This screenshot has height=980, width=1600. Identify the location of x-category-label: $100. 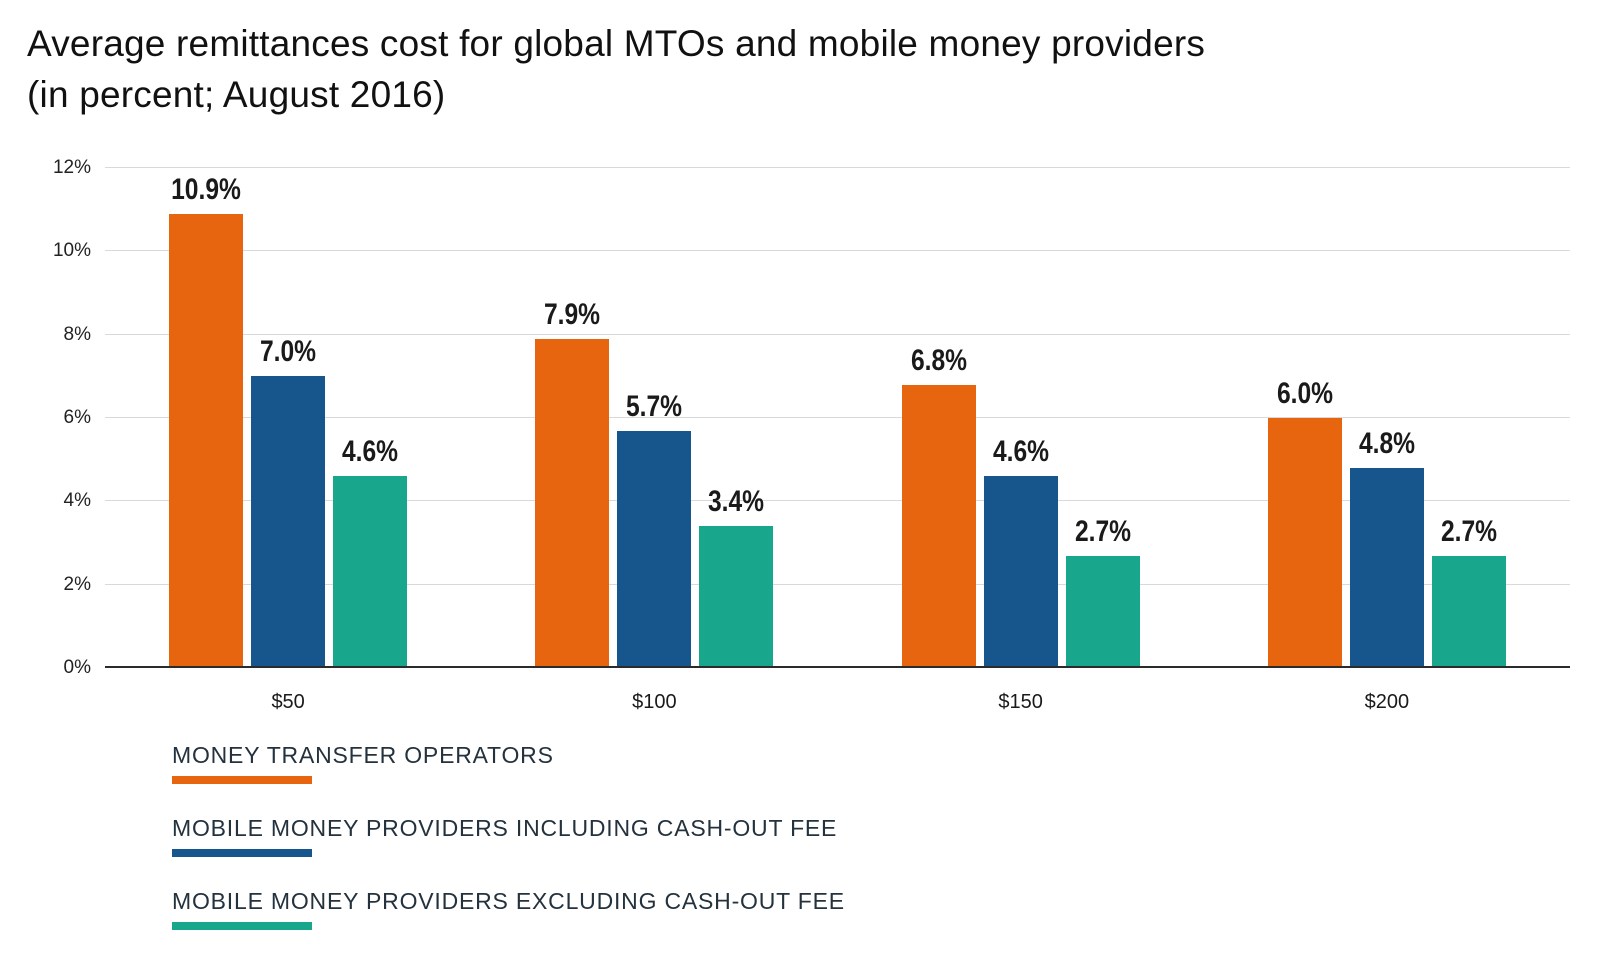
(654, 702).